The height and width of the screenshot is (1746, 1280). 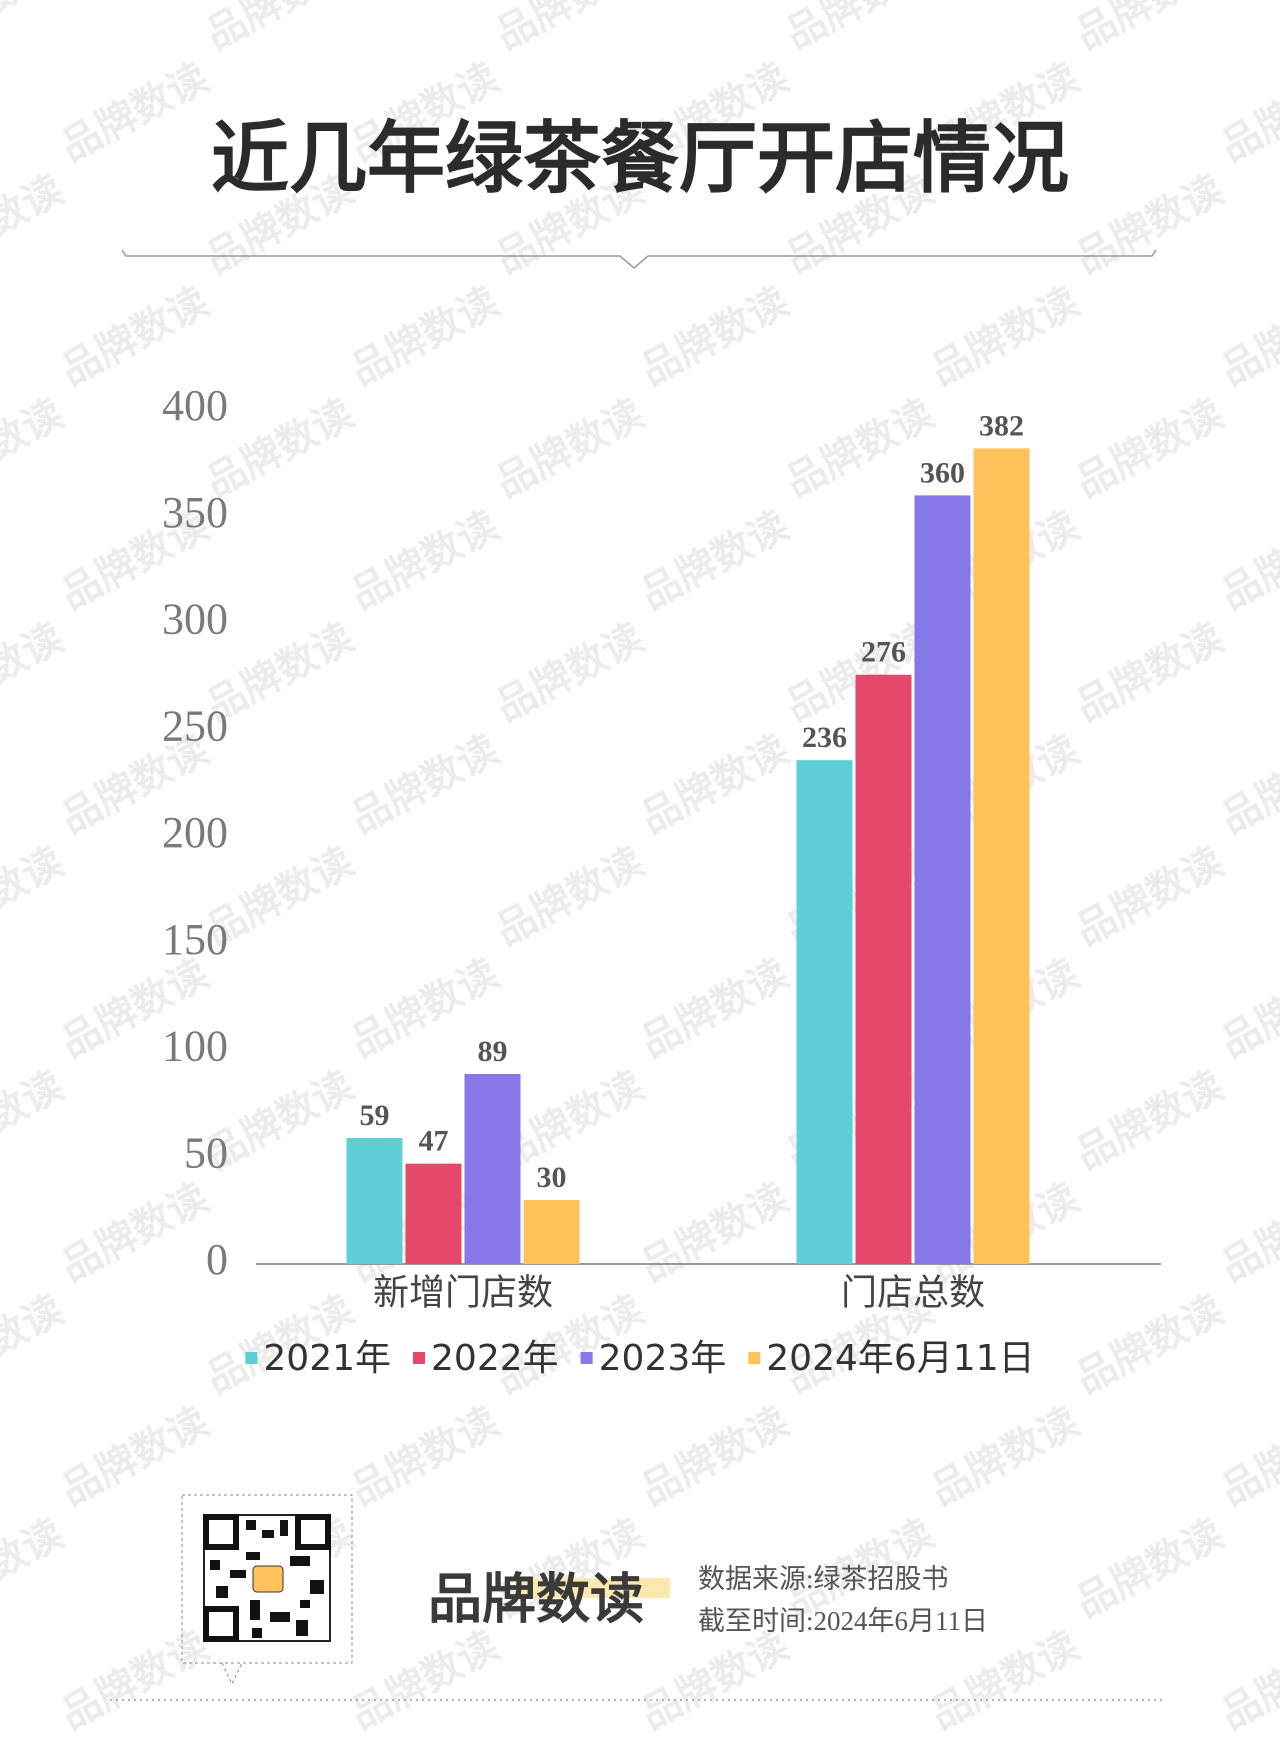 I want to click on y-tick-label: 50, so click(x=206, y=1152).